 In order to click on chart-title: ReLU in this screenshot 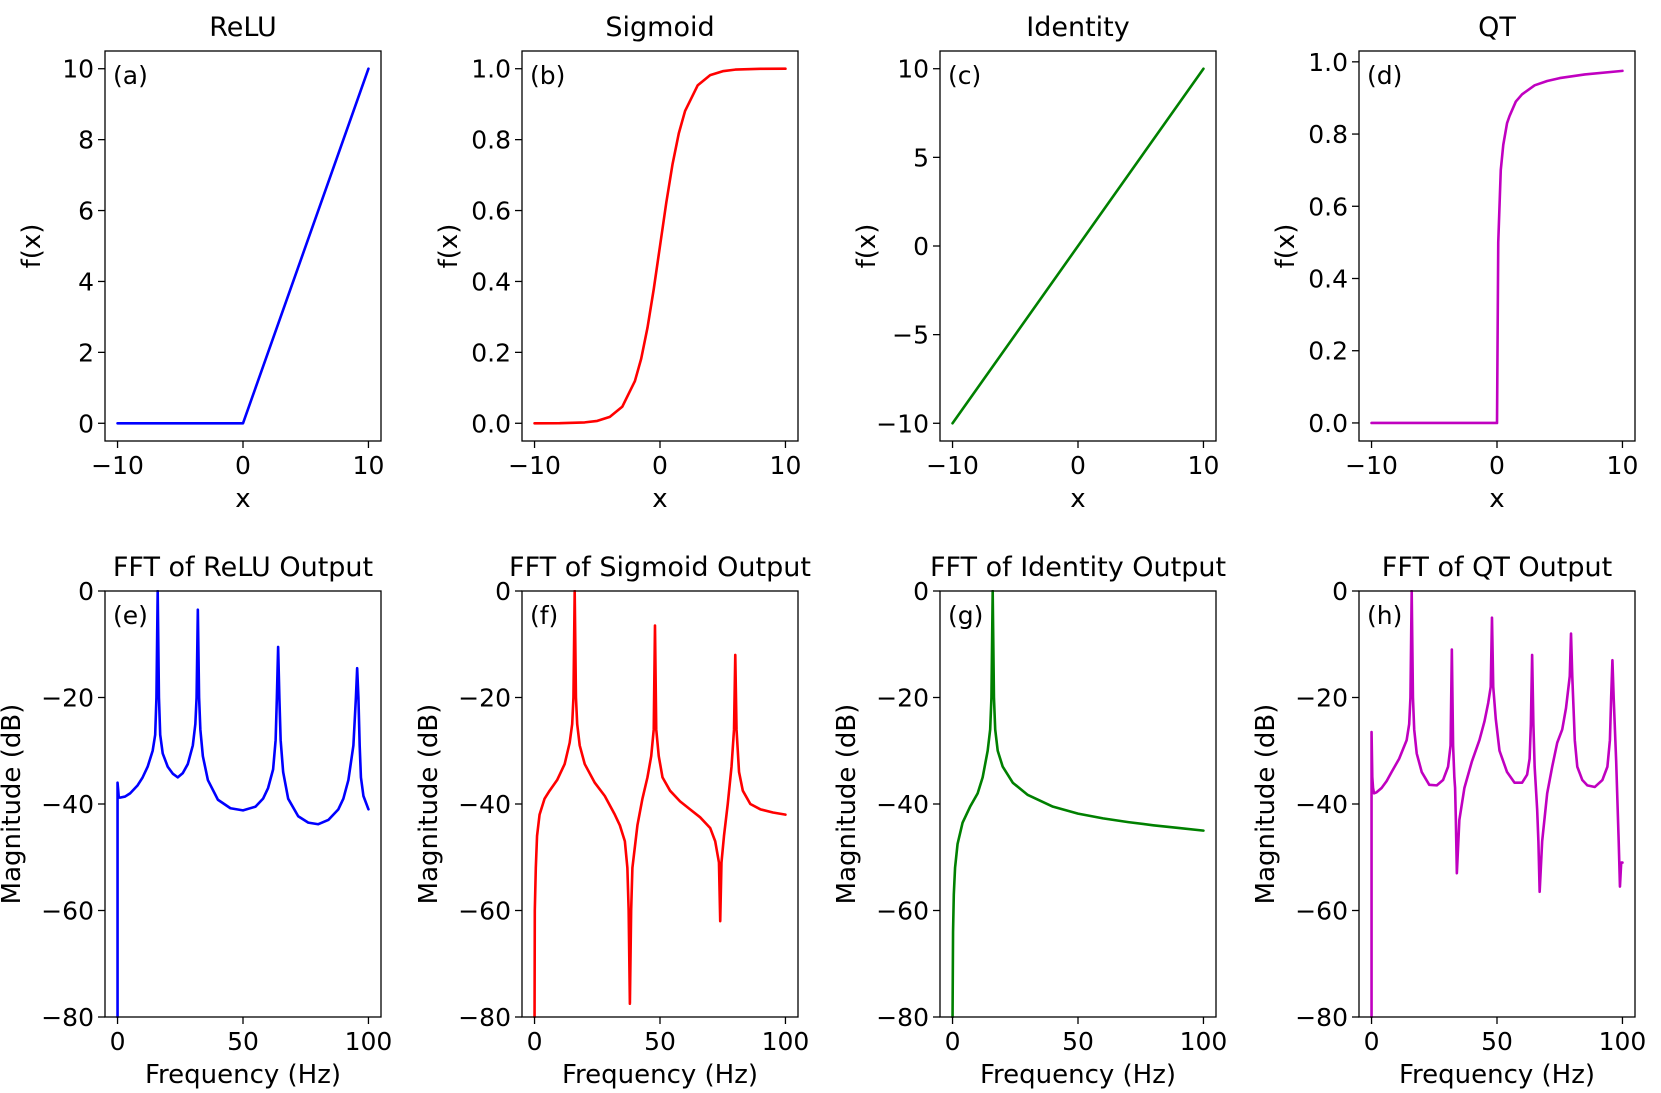, I will do `click(243, 27)`.